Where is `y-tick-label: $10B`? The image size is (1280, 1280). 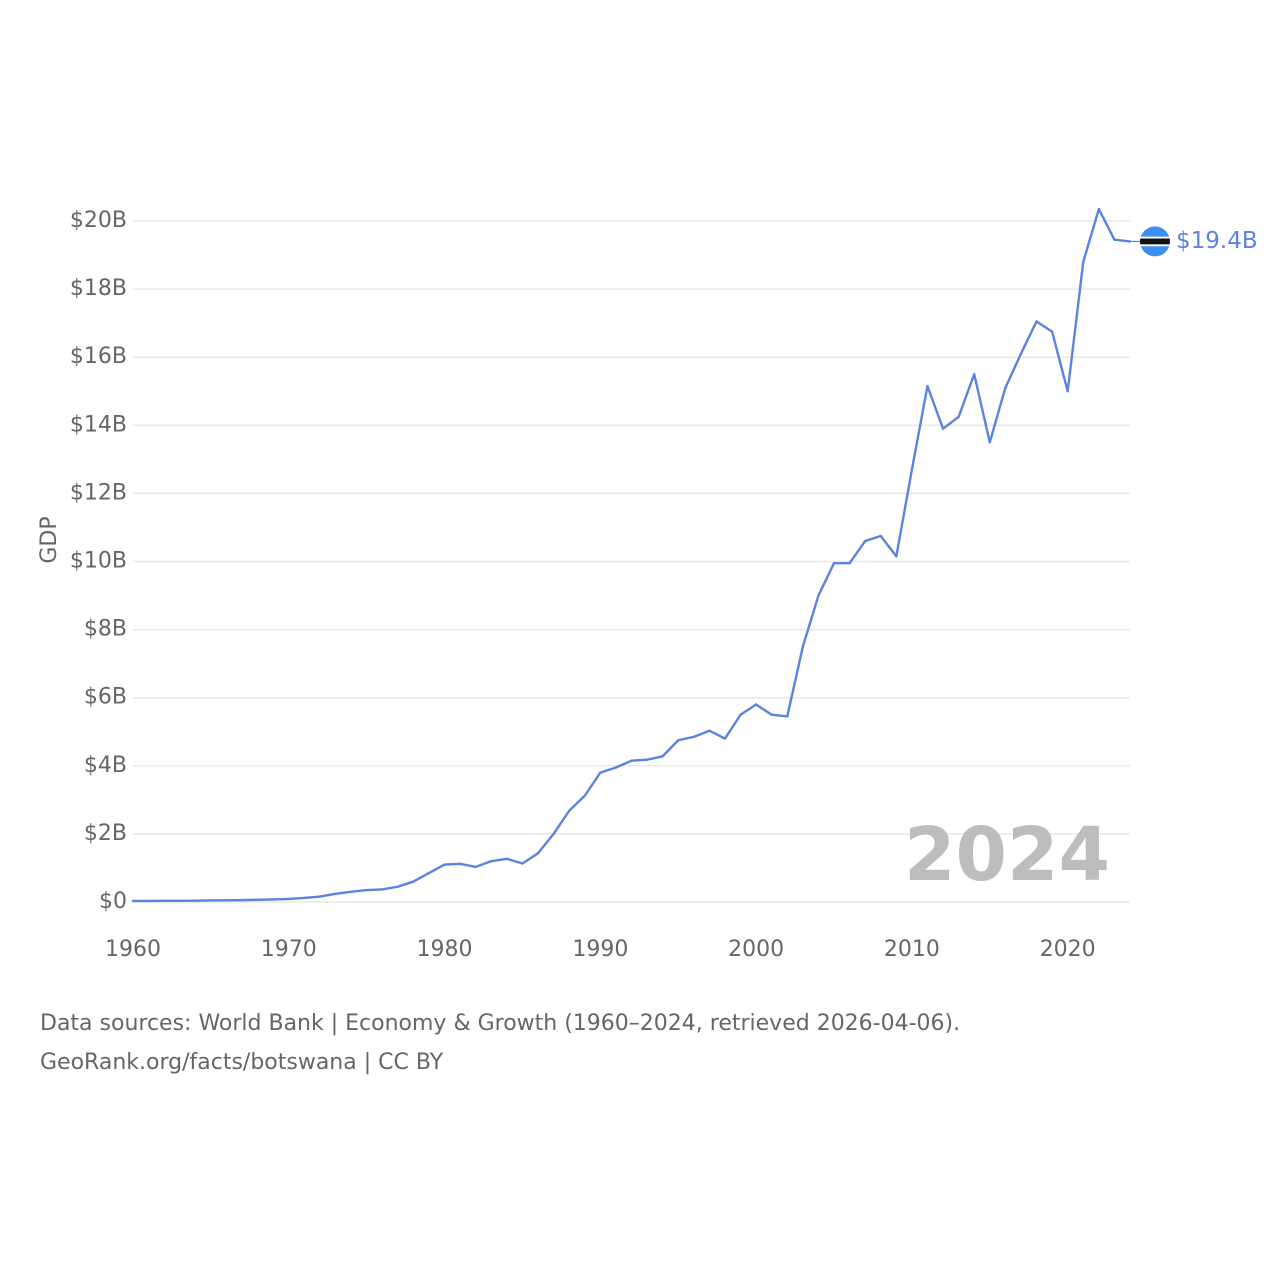
y-tick-label: $10B is located at coordinates (98, 561).